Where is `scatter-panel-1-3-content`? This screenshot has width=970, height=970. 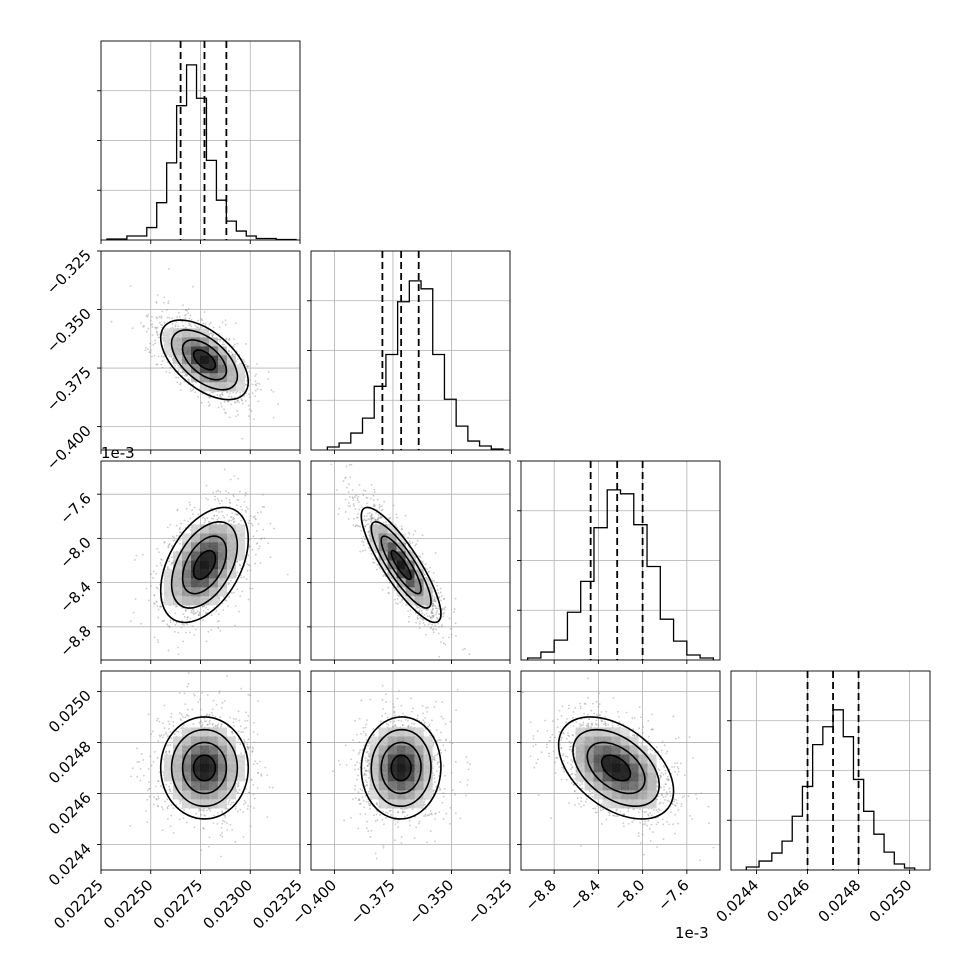 scatter-panel-1-3-content is located at coordinates (410, 770).